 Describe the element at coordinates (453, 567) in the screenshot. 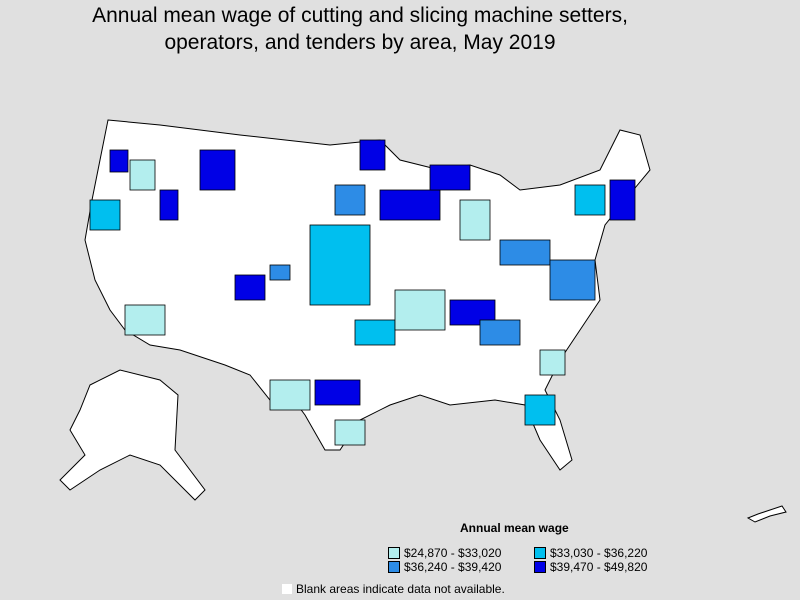

I see `legend-label: $36,240 - $39,420` at that location.